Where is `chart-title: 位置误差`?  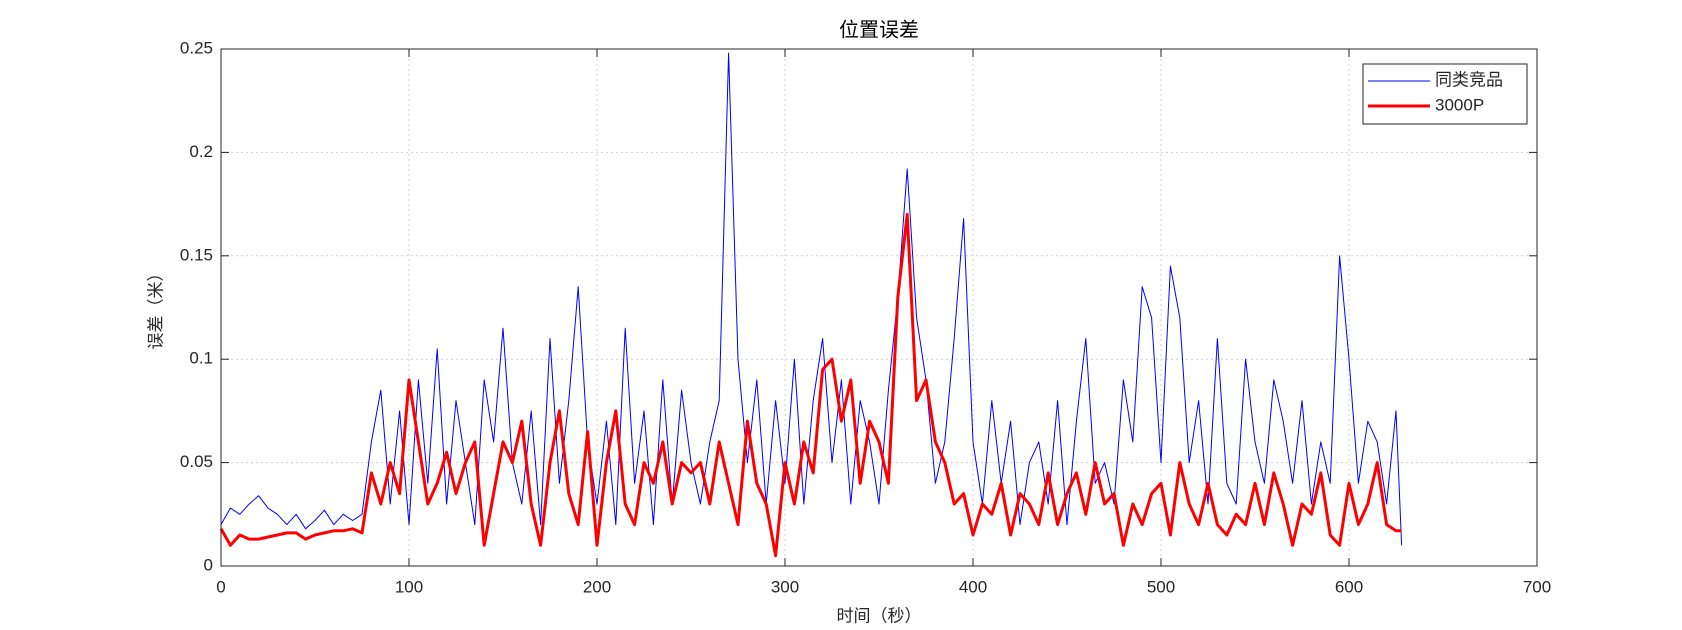 chart-title: 位置误差 is located at coordinates (879, 29).